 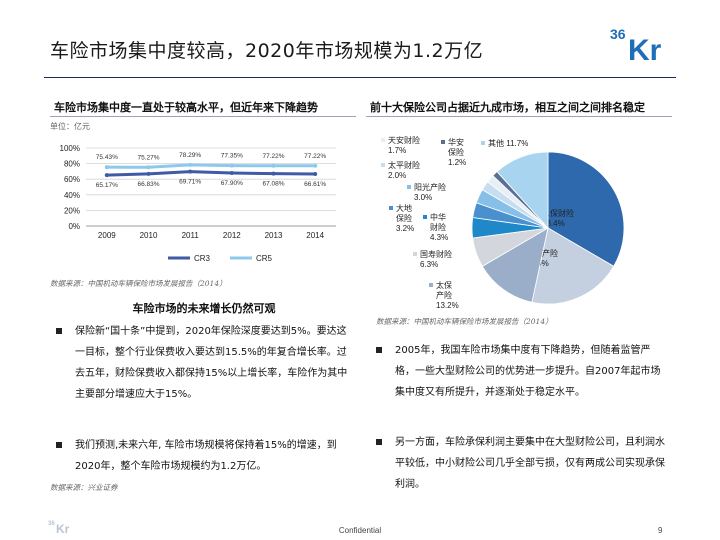 I want to click on pie-label-name: 中华, so click(x=438, y=217).